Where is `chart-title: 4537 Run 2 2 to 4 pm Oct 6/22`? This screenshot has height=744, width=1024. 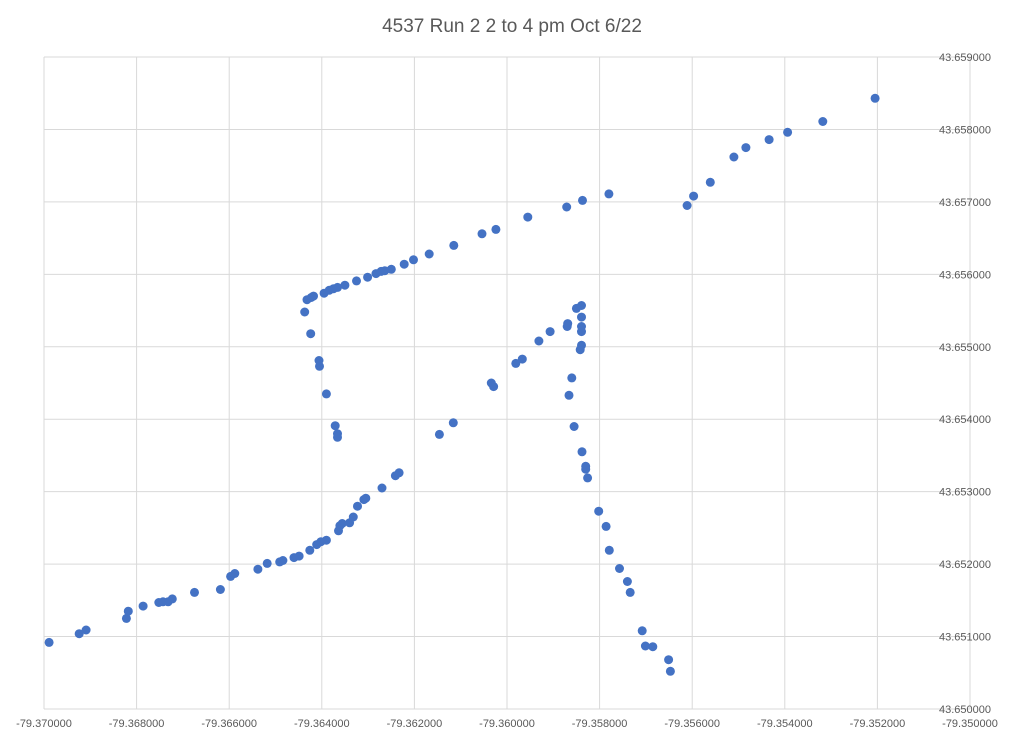
chart-title: 4537 Run 2 2 to 4 pm Oct 6/22 is located at coordinates (512, 26).